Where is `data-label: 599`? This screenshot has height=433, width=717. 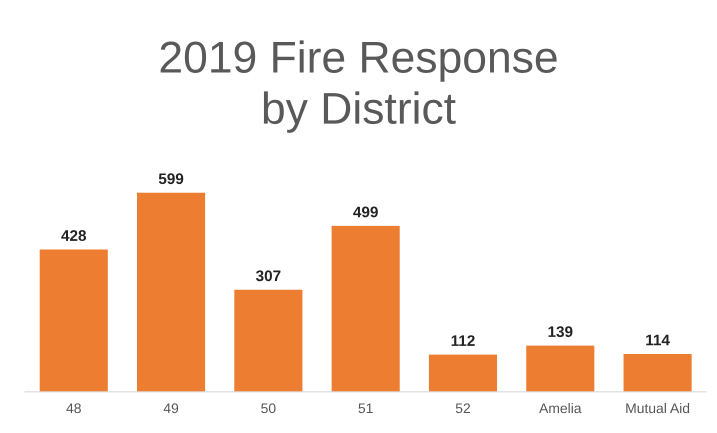 data-label: 599 is located at coordinates (171, 178).